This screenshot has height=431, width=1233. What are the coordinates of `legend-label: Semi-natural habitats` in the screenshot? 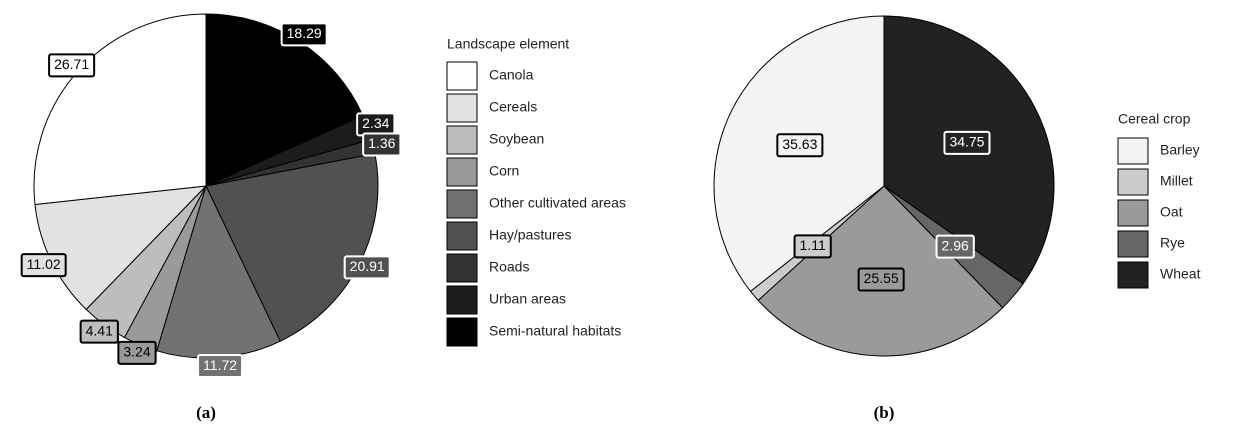 It's located at (555, 331).